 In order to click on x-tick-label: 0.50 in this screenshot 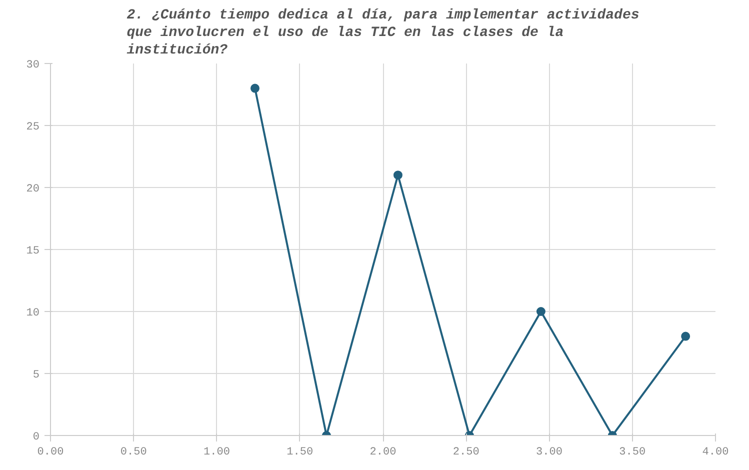, I will do `click(133, 452)`.